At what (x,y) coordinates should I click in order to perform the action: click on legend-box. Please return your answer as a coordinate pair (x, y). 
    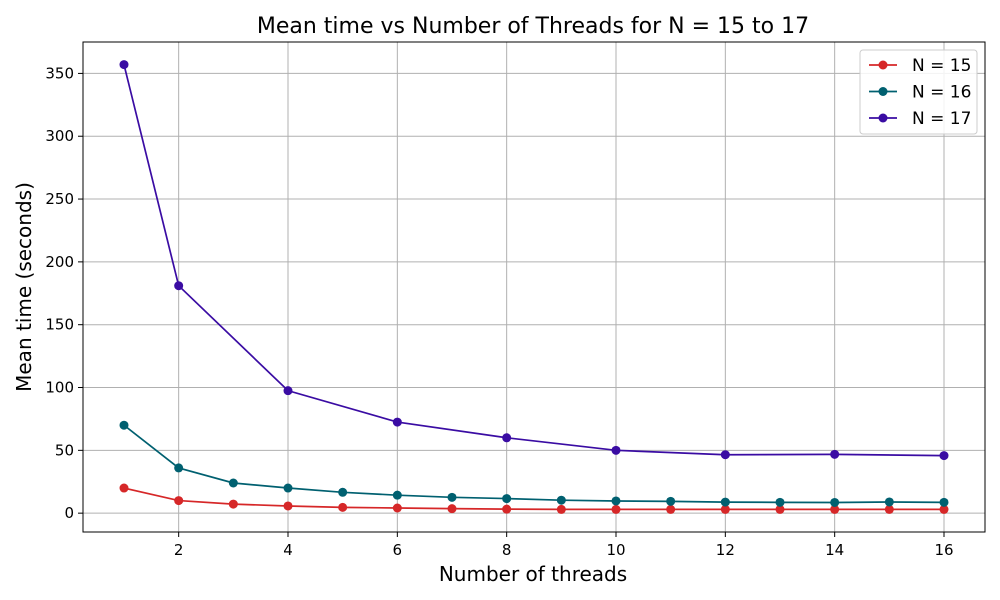
    Looking at the image, I should click on (918, 92).